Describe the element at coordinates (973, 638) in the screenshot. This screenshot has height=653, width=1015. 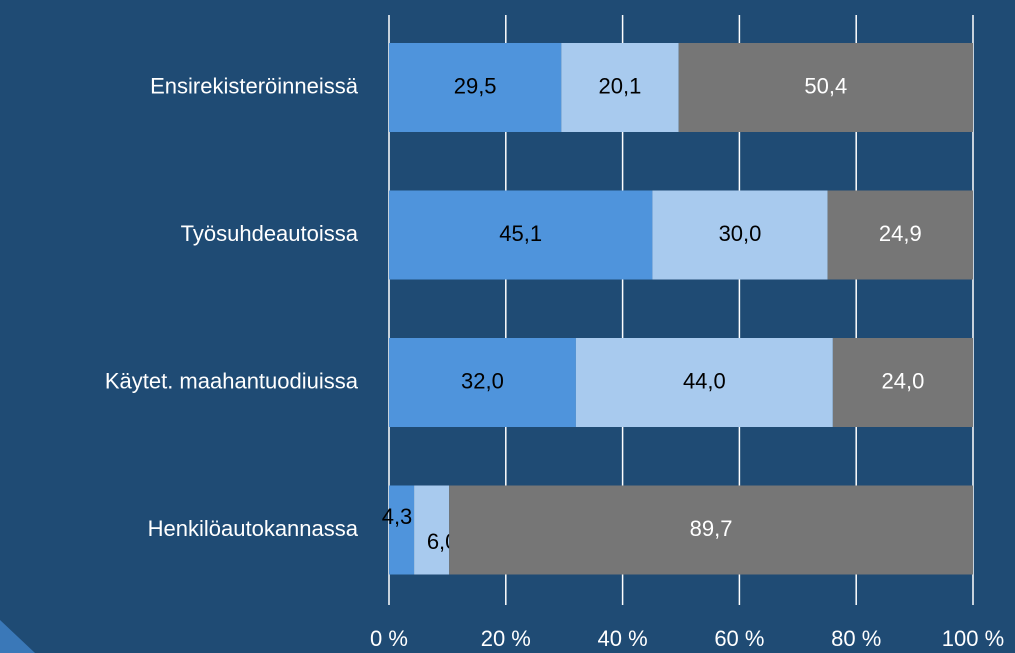
I see `x-tick-label: 100 %` at that location.